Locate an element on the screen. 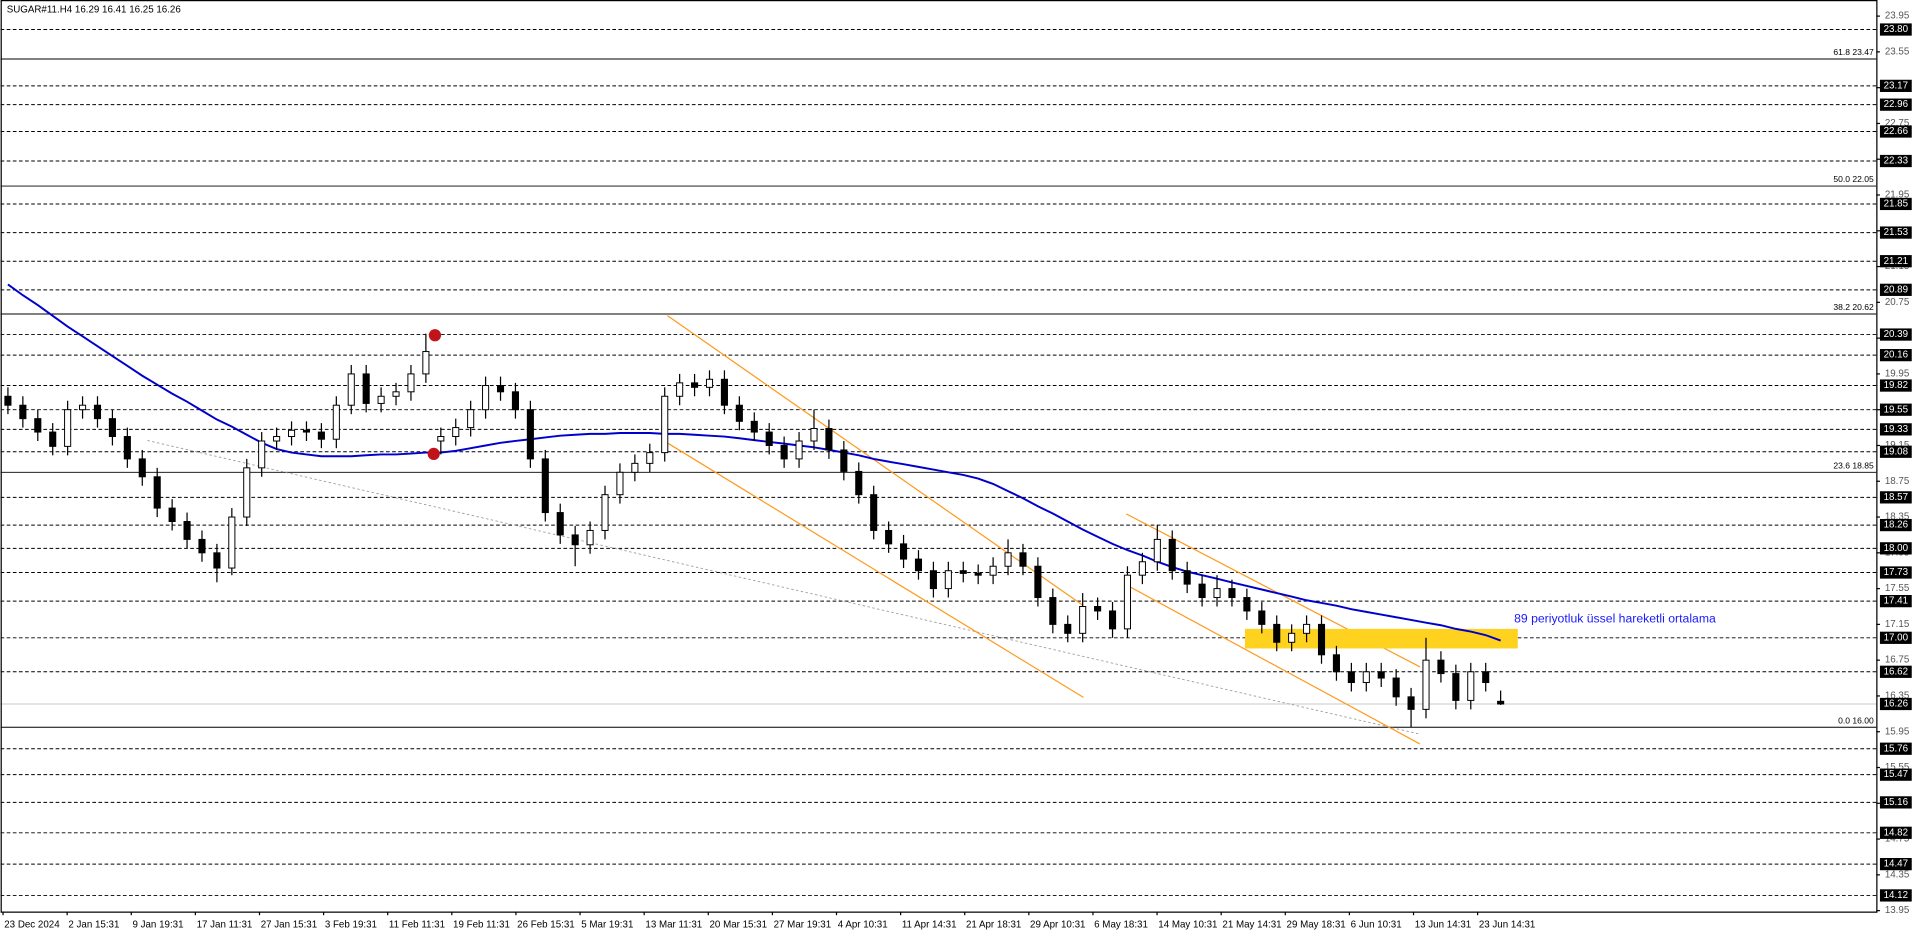 Image resolution: width=1916 pixels, height=936 pixels. current-price-box is located at coordinates (1895, 704).